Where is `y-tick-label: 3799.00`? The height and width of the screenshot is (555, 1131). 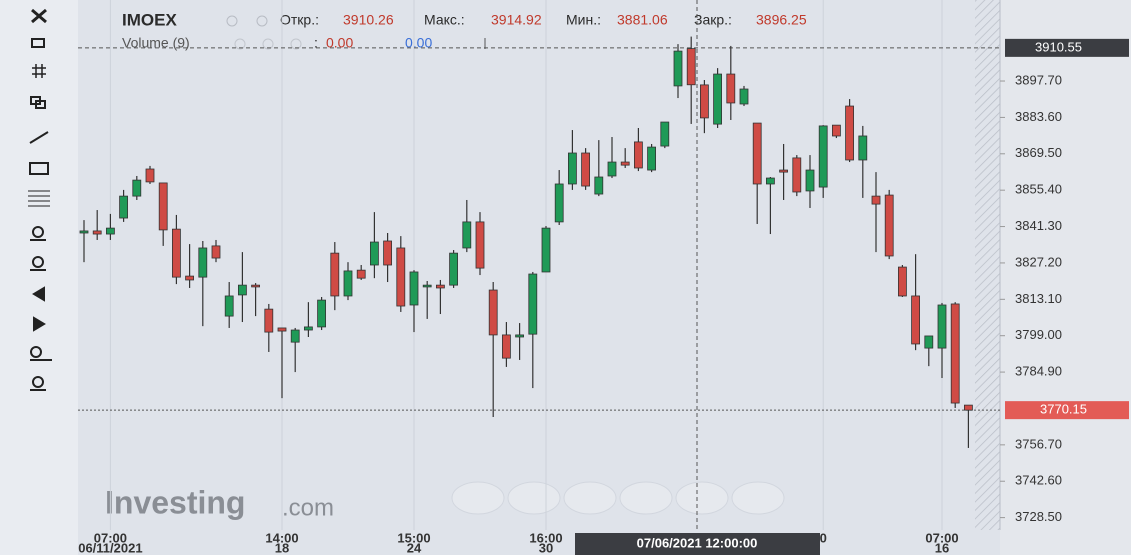 y-tick-label: 3799.00 is located at coordinates (1038, 334).